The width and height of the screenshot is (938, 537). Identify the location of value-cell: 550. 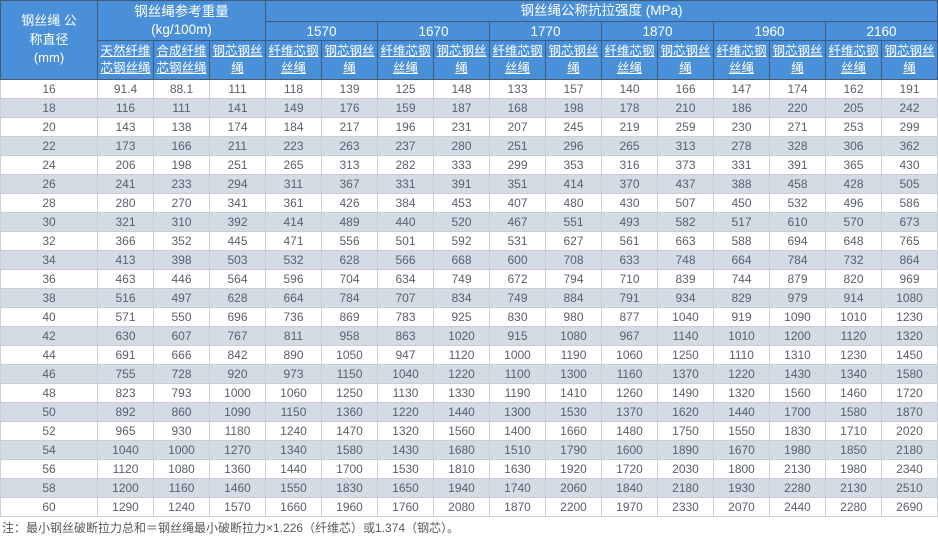
(181, 317).